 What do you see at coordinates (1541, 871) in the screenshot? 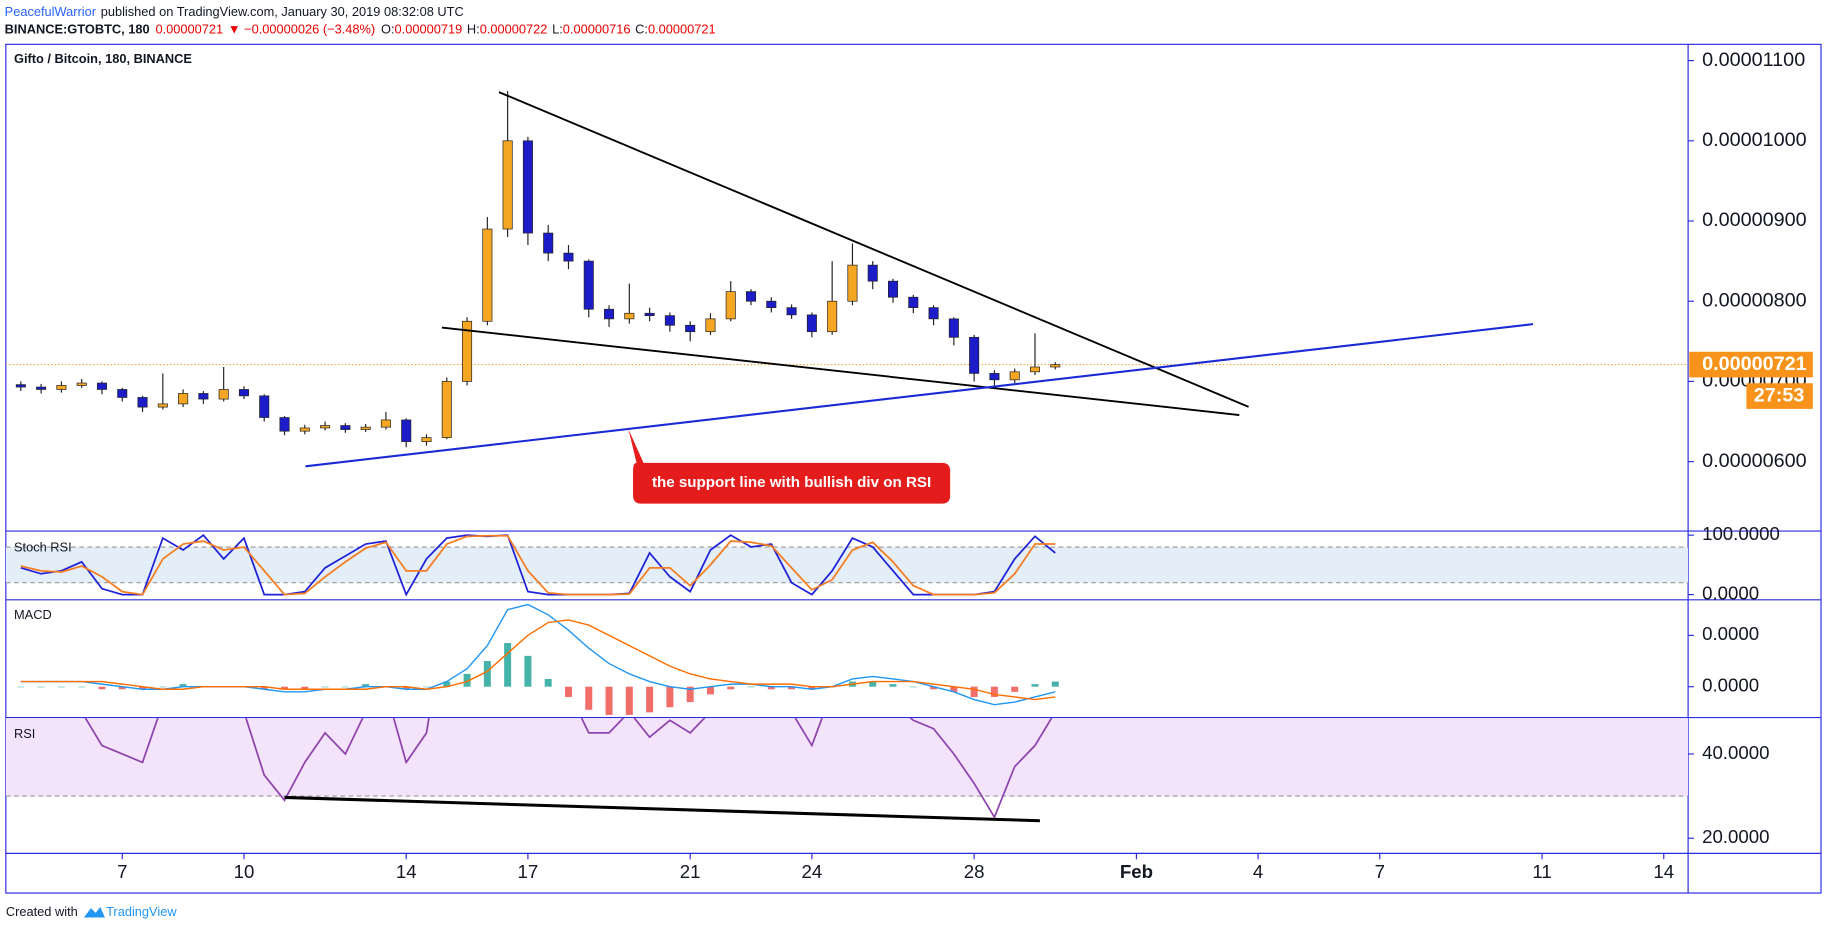
I see `x-tick-label: 11` at bounding box center [1541, 871].